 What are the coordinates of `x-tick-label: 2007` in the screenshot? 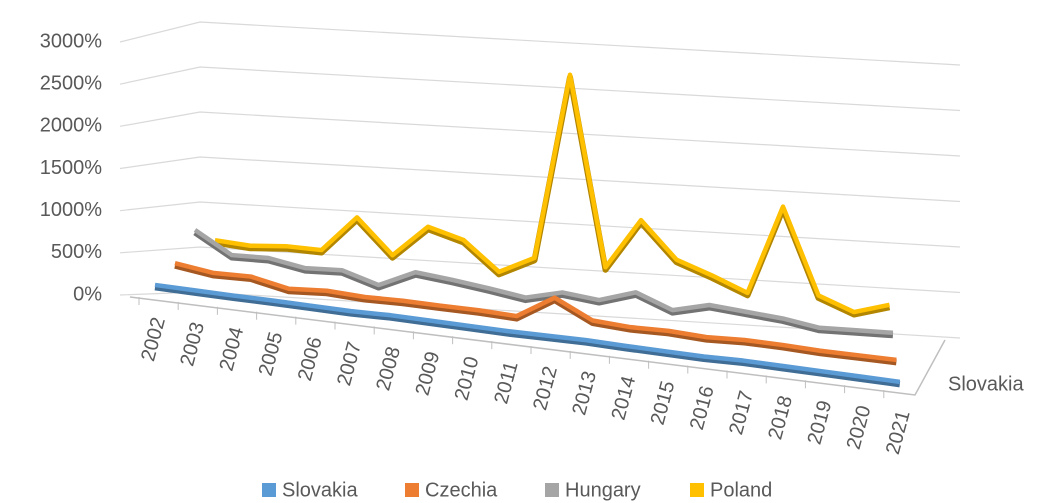 It's located at (349, 363).